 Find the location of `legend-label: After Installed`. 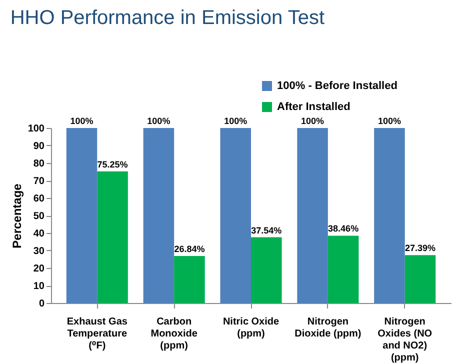

legend-label: After Installed is located at coordinates (313, 107).